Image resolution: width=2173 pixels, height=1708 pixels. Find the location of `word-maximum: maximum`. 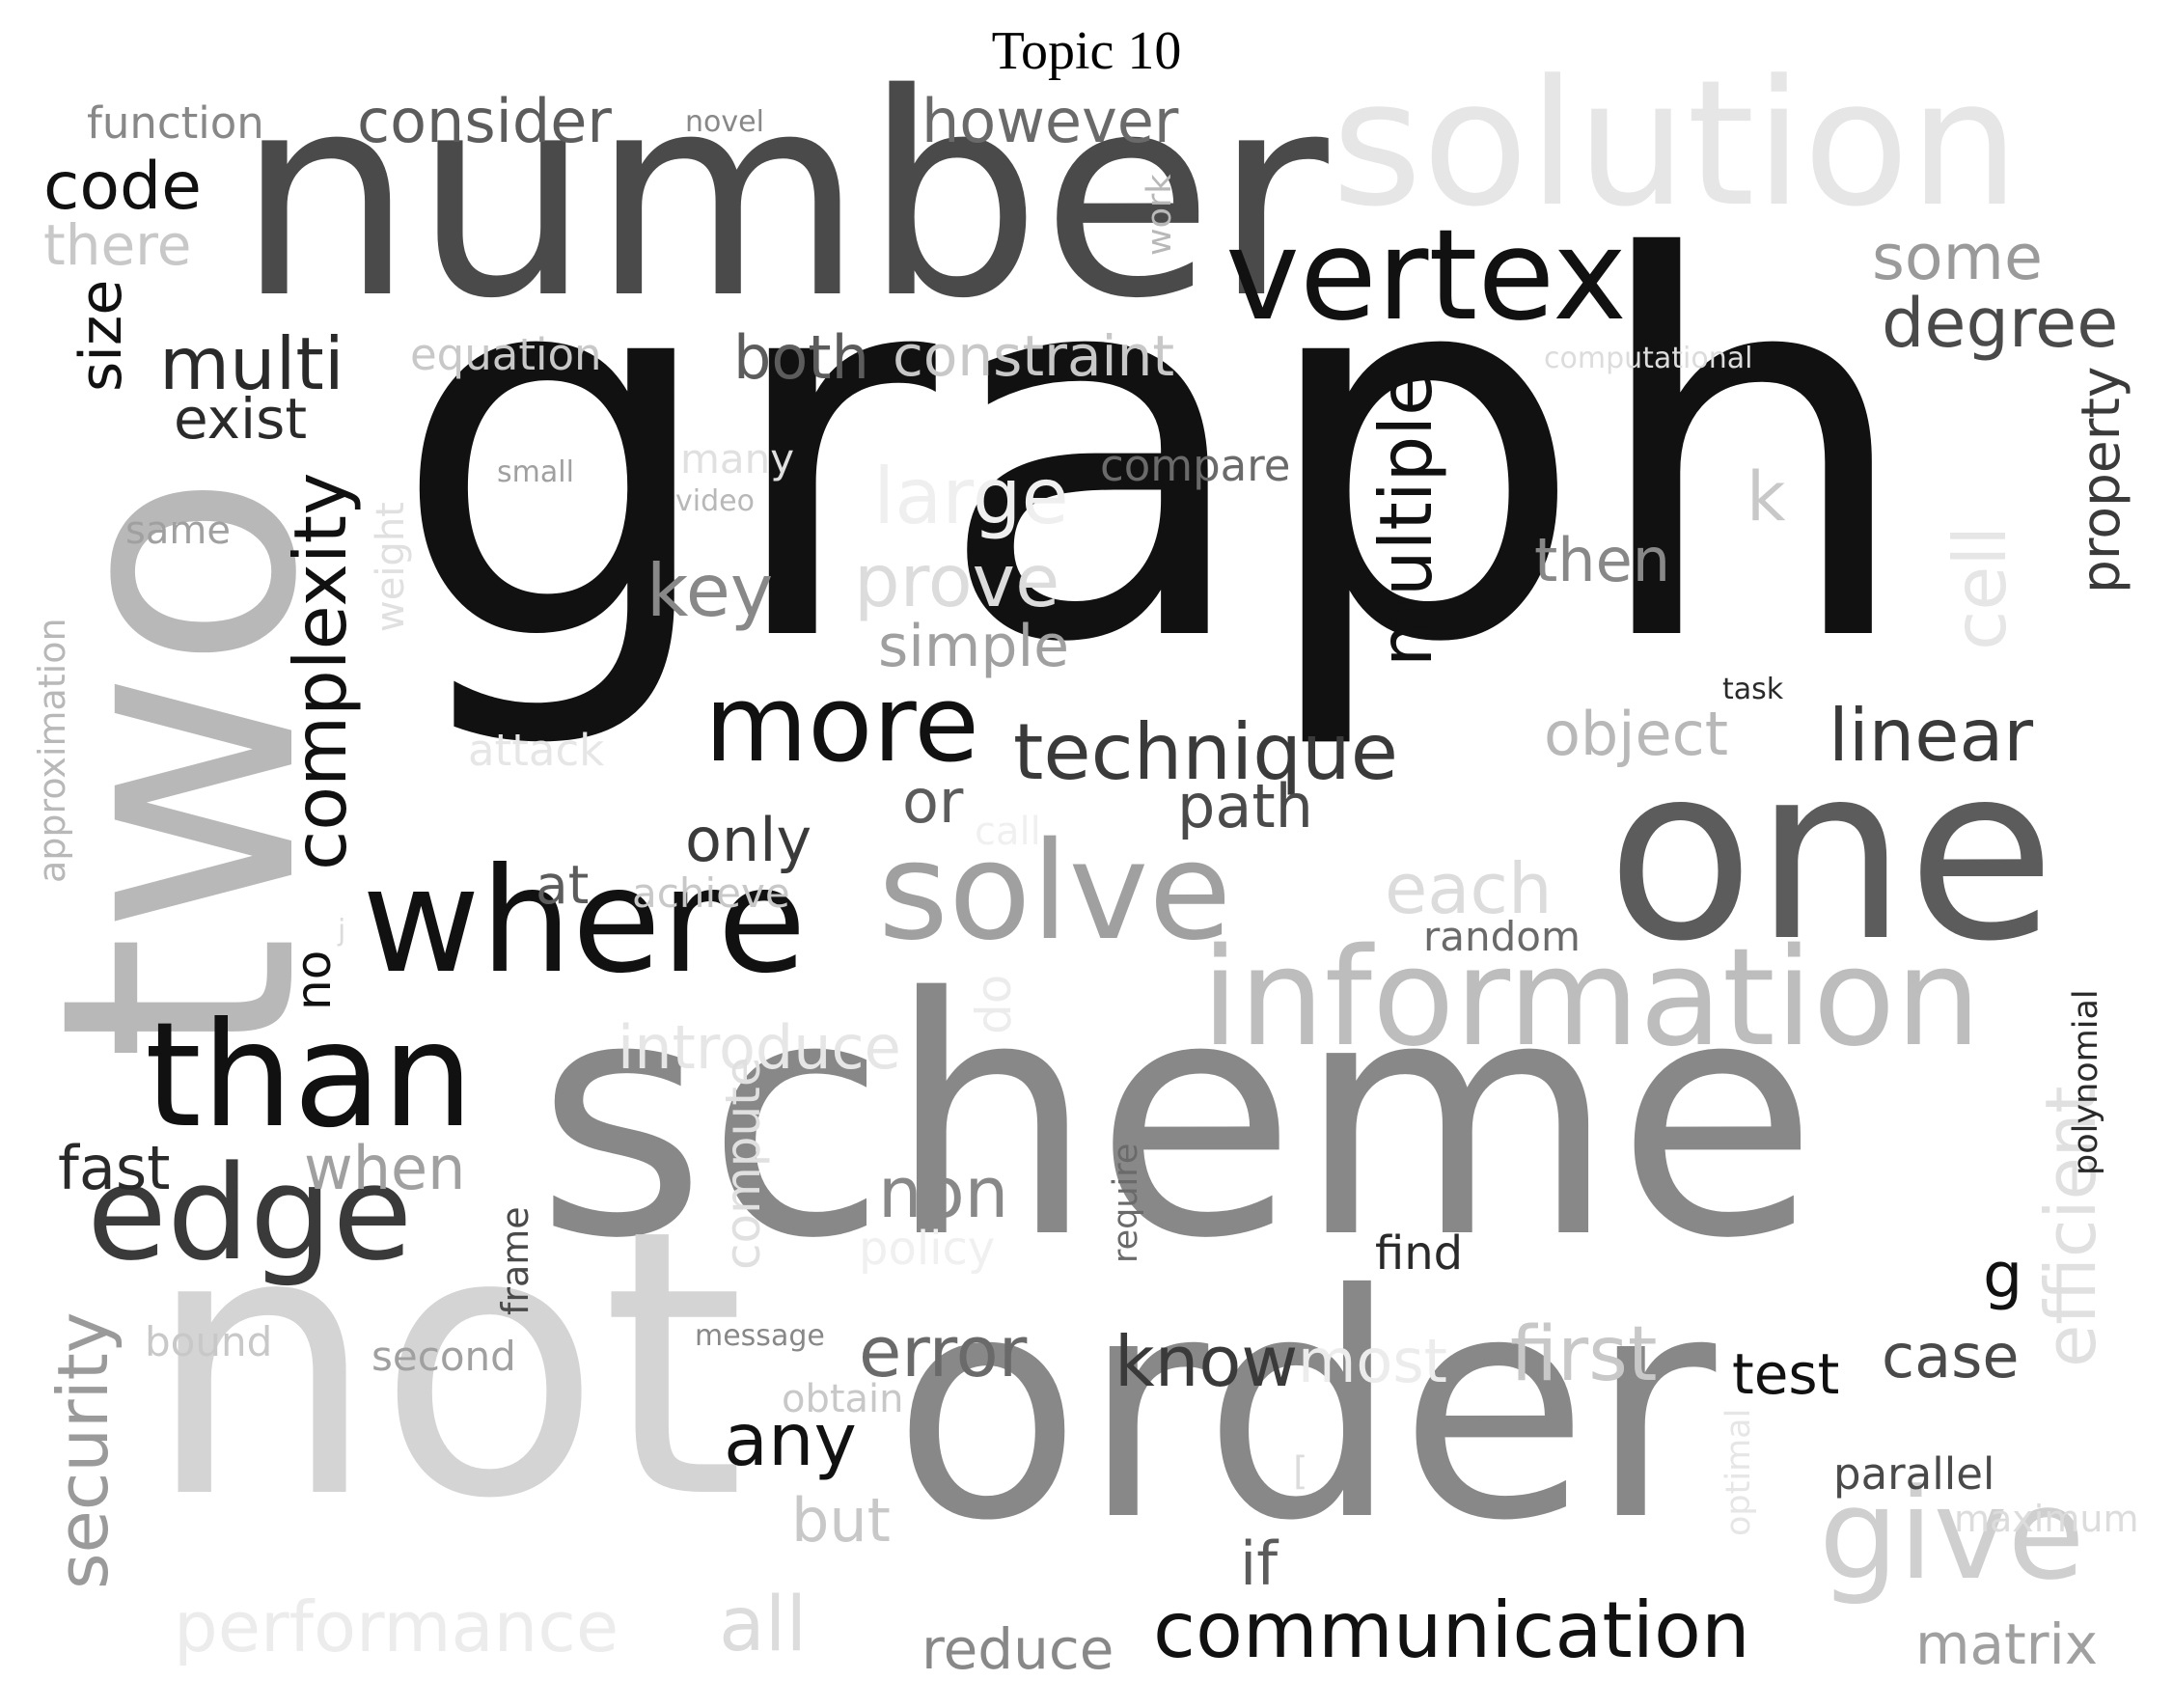

word-maximum: maximum is located at coordinates (2047, 1519).